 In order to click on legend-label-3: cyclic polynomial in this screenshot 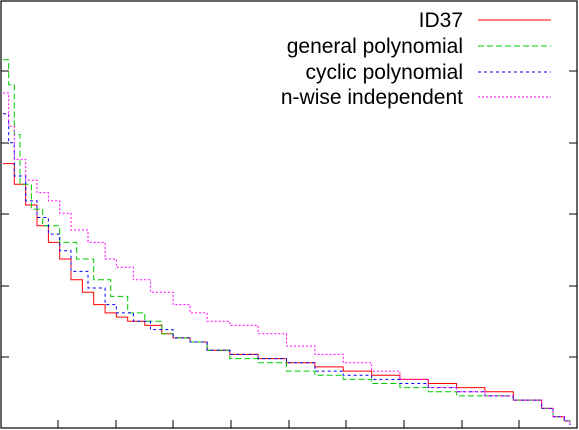, I will do `click(384, 72)`.